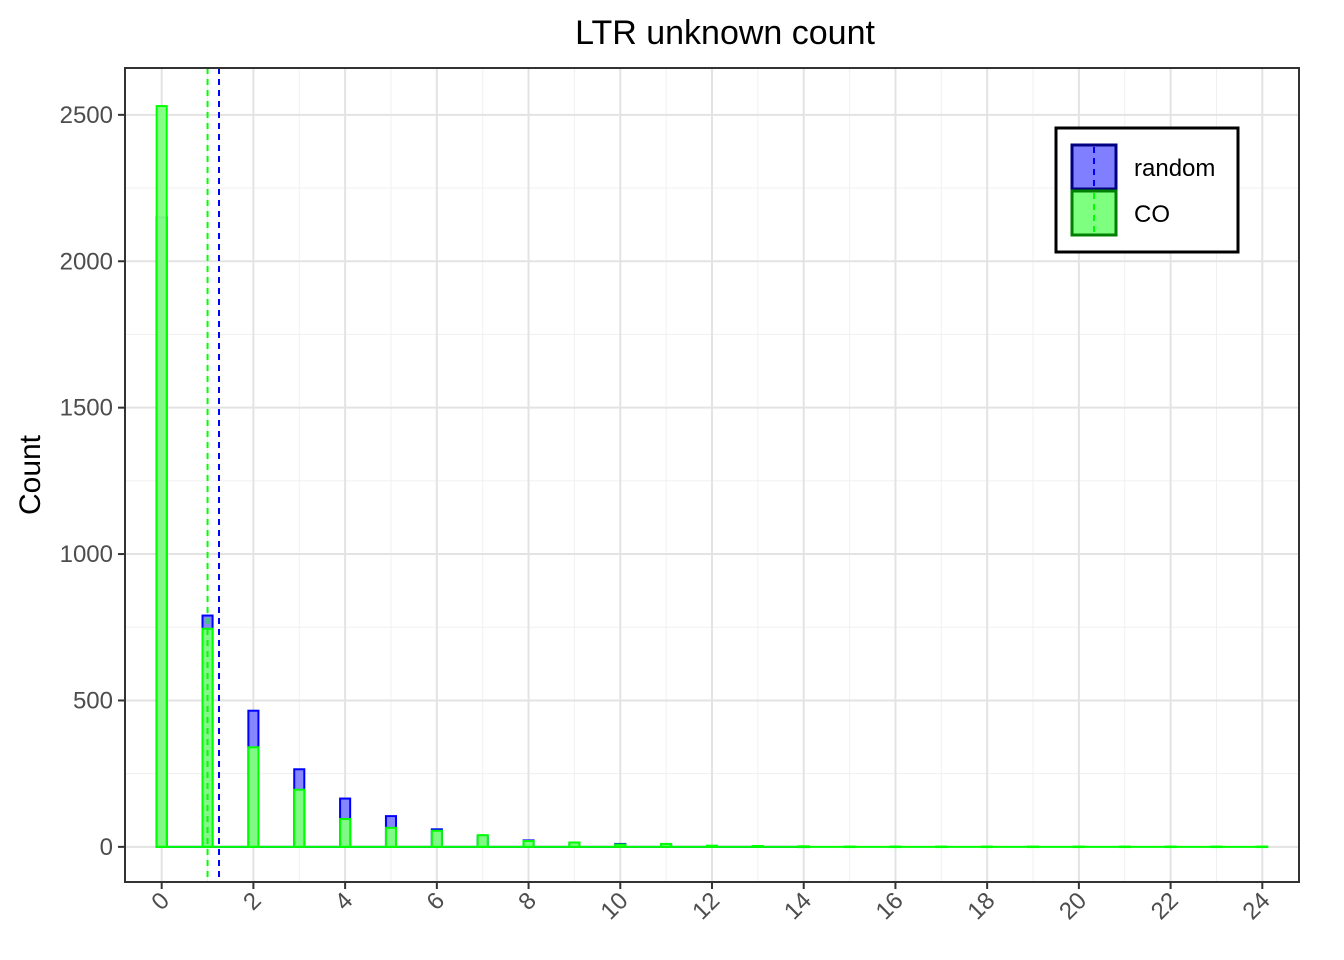  I want to click on y-tick-label: 0, so click(106, 847).